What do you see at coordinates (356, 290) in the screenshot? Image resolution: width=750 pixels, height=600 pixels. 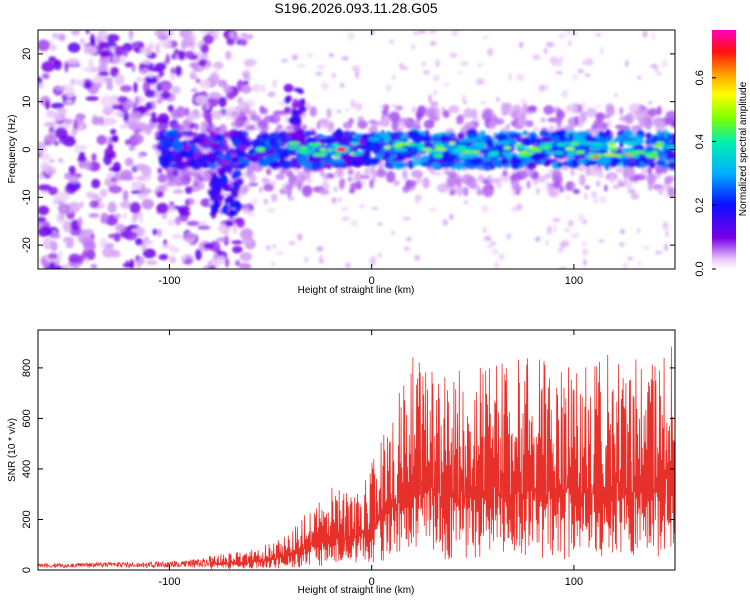 I see `spectrogram-x-label: Height of straight line (km)` at bounding box center [356, 290].